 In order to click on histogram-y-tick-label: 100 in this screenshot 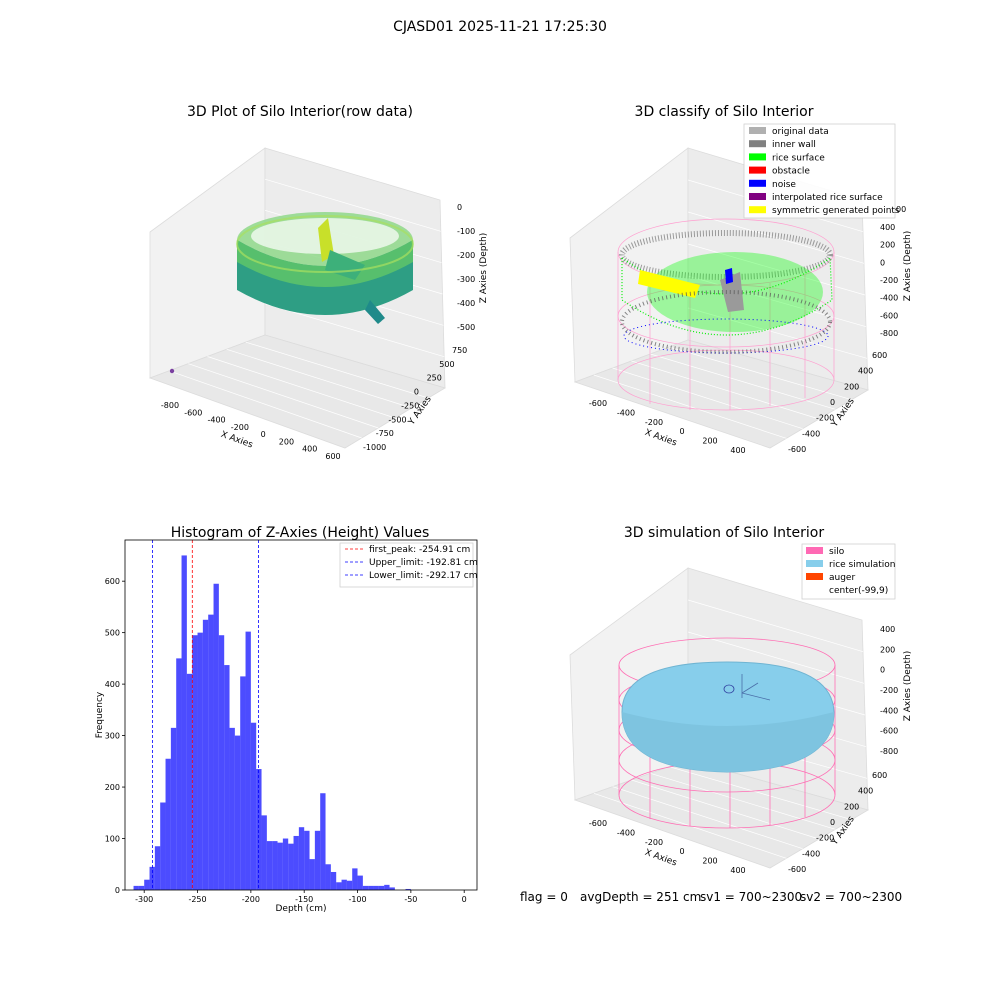, I will do `click(112, 839)`.